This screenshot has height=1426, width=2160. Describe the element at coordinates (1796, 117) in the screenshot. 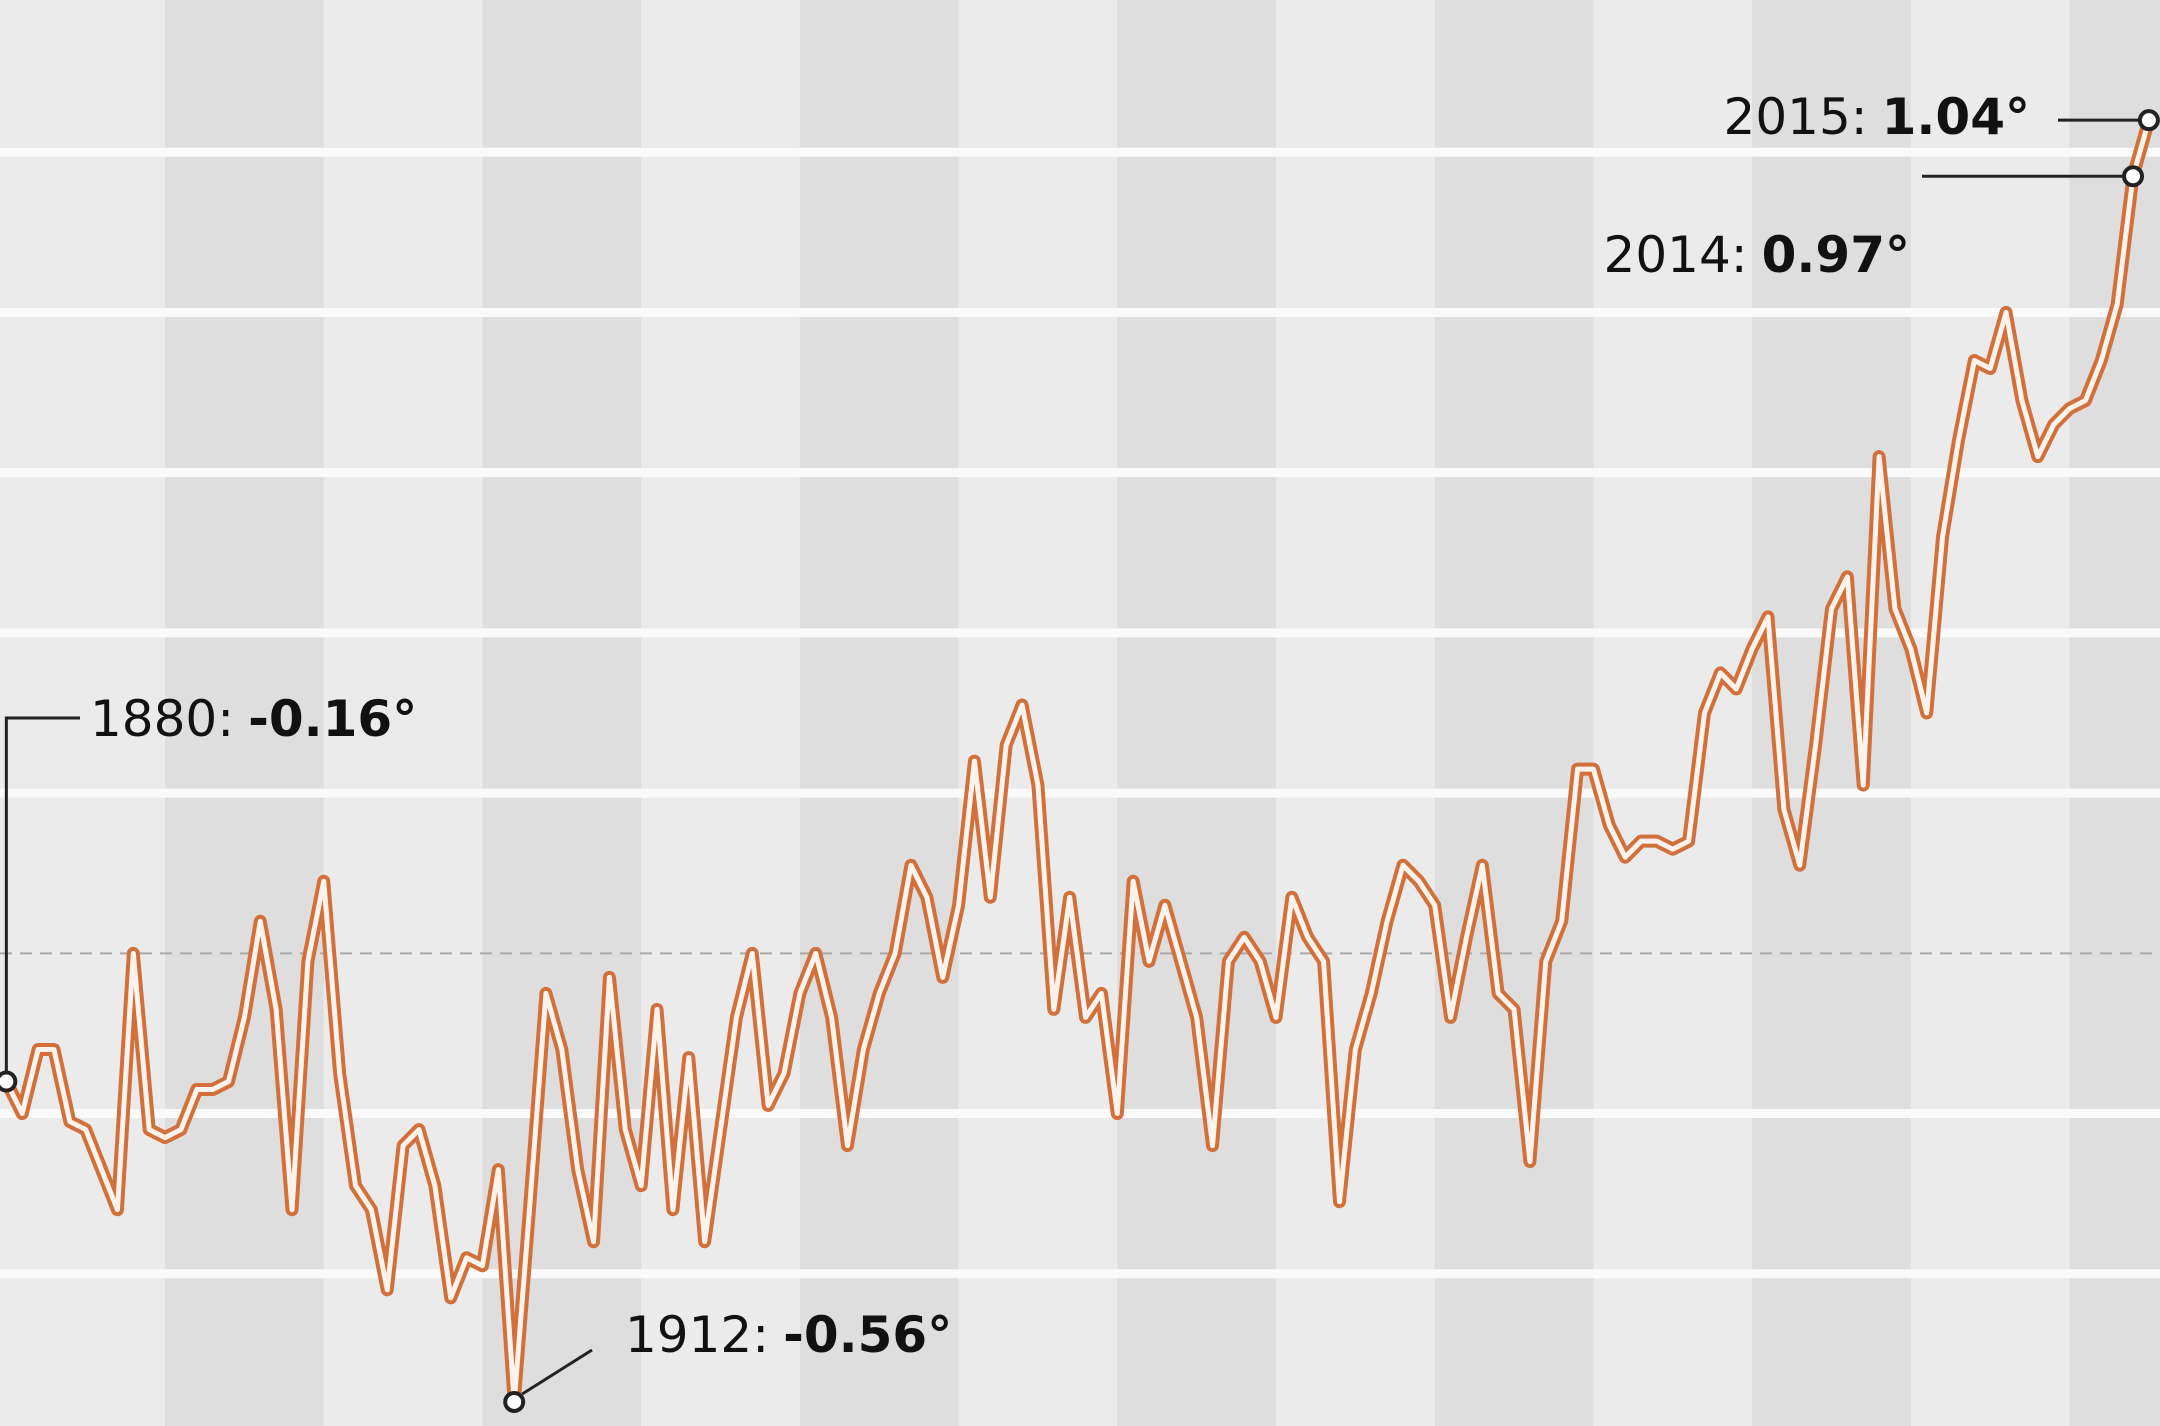

I see `annotation-year: 2015:` at that location.